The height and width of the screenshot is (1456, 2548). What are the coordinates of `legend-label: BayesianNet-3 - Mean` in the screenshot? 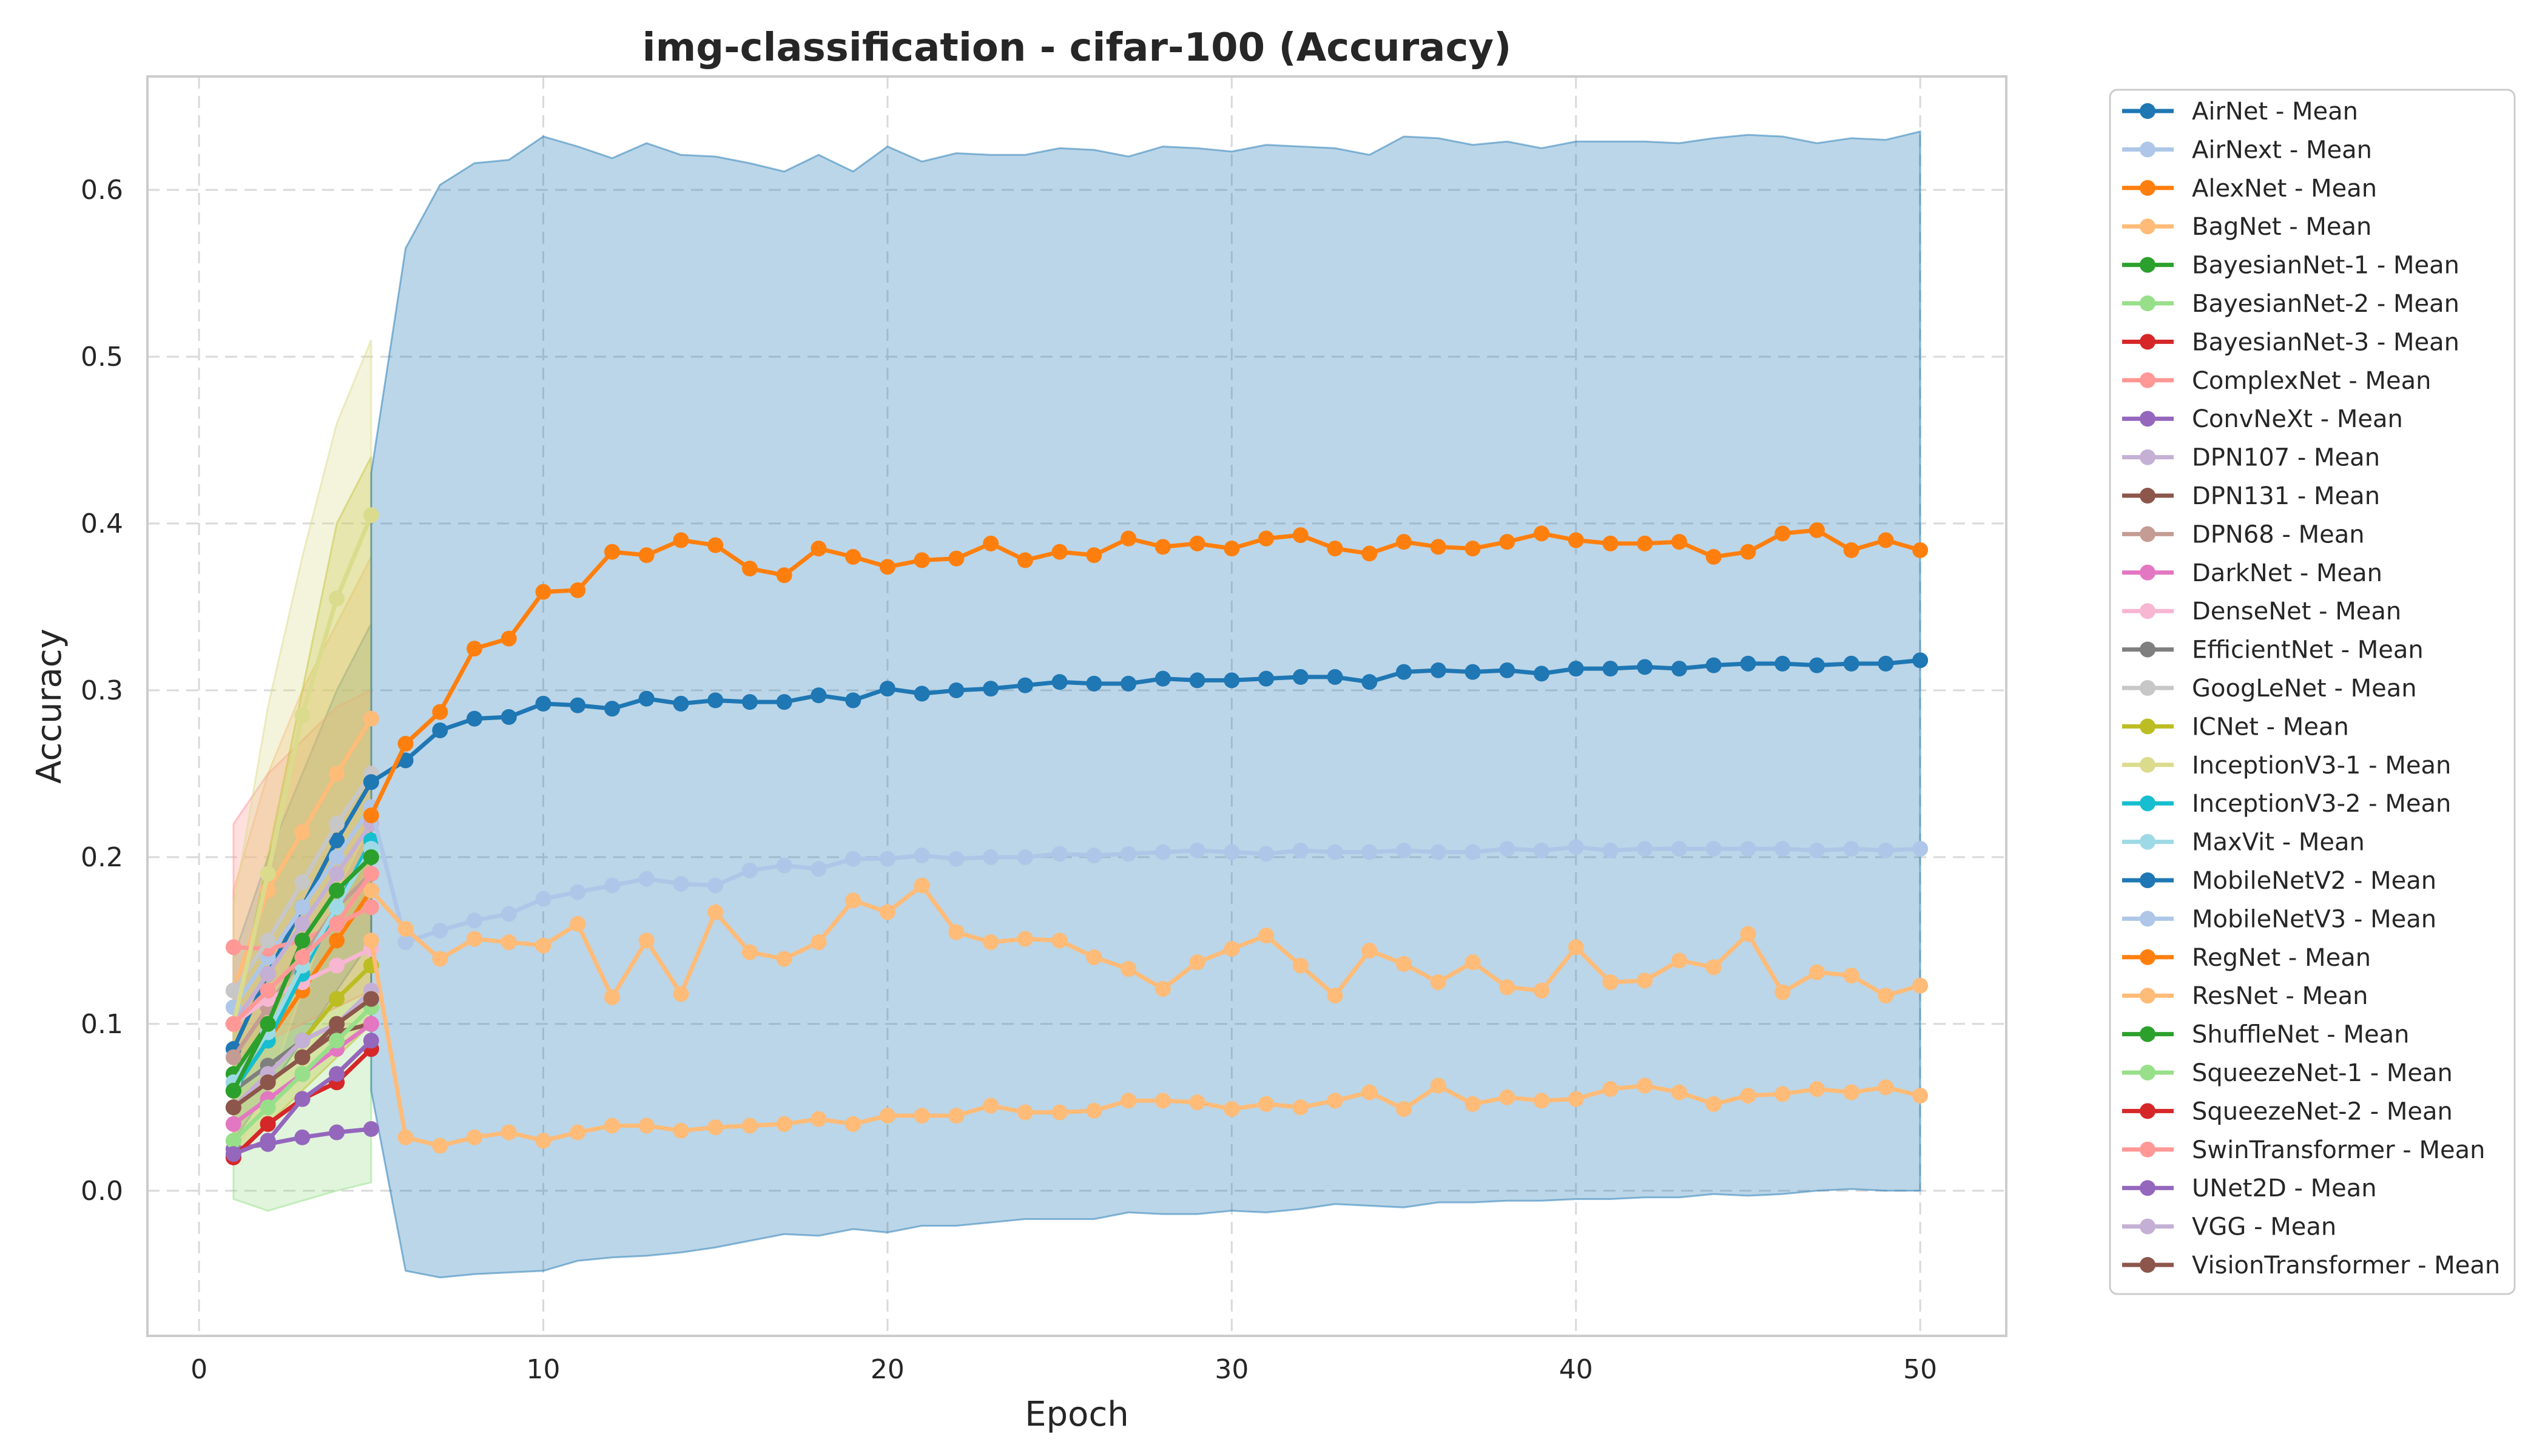 It's located at (2325, 342).